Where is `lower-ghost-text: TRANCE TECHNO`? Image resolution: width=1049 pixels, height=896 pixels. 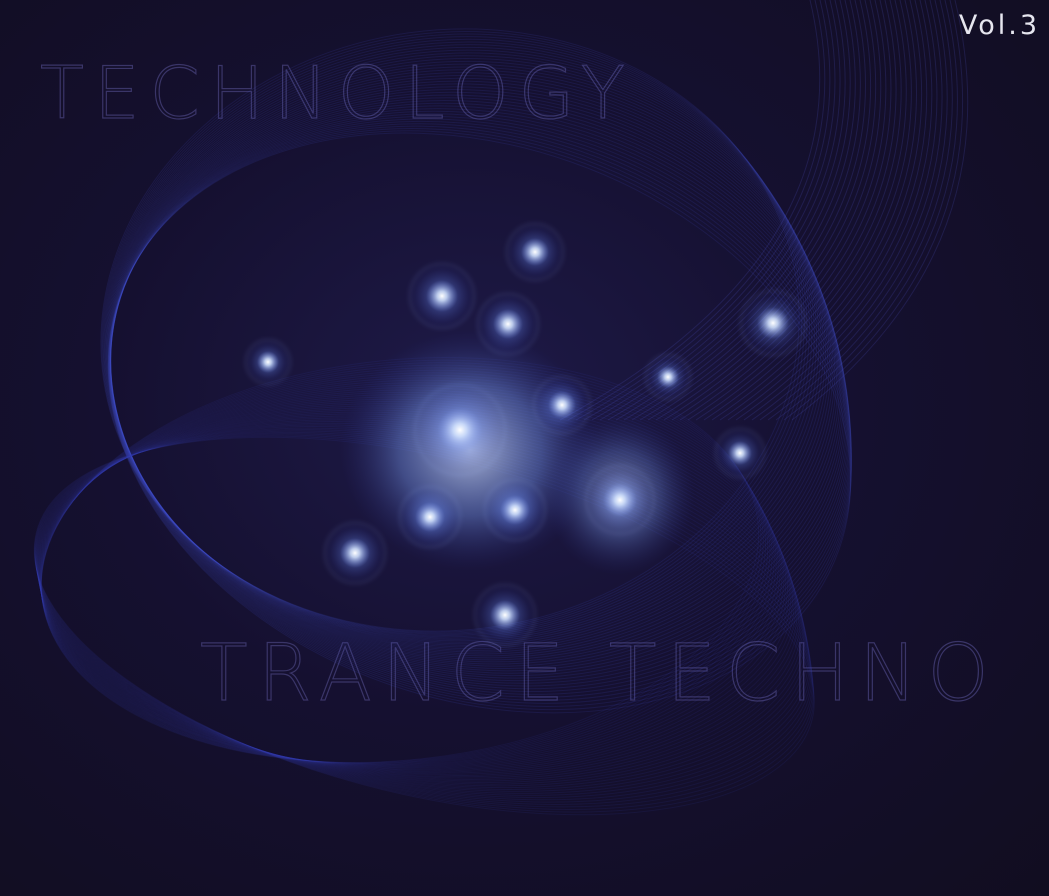
lower-ghost-text: TRANCE TECHNO is located at coordinates (599, 674).